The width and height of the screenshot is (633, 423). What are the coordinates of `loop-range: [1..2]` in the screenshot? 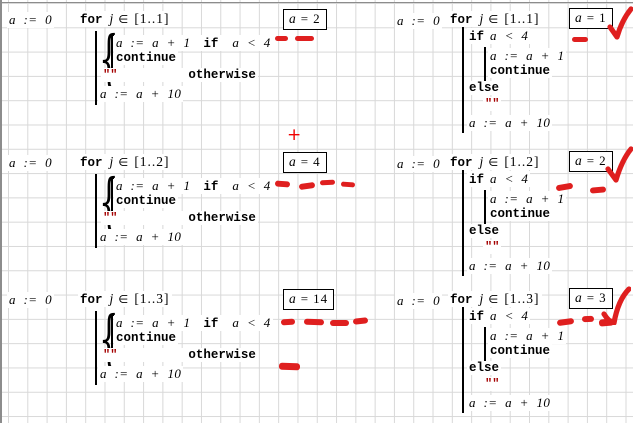 It's located at (522, 161).